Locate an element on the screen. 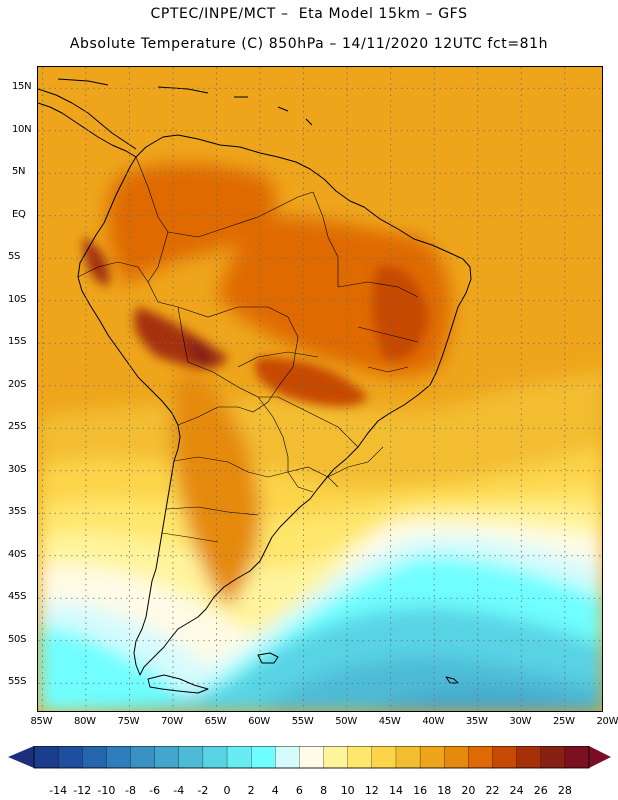  lat-tick-label: EQ is located at coordinates (19, 214).